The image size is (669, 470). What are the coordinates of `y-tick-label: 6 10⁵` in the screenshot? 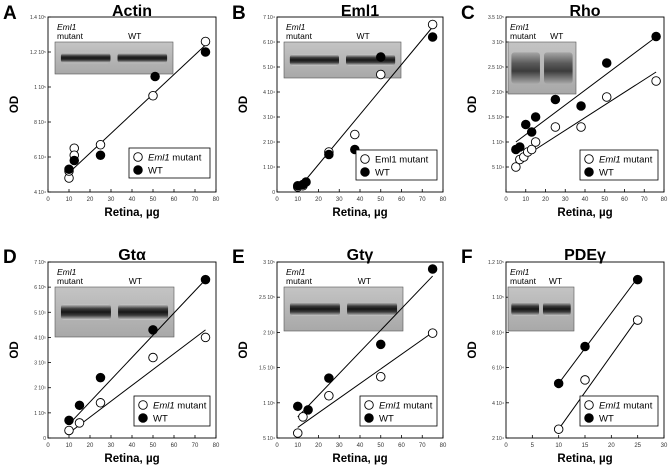 It's located at (40, 288).